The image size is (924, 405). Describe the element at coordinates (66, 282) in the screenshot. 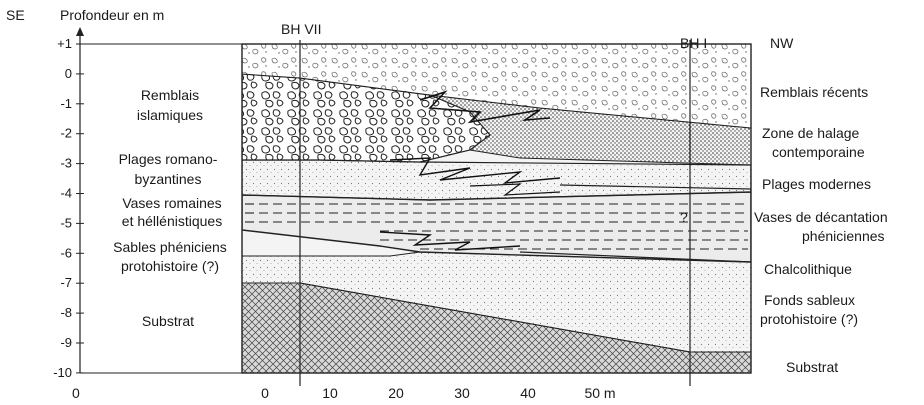

I see `y-tick-label: -7` at that location.